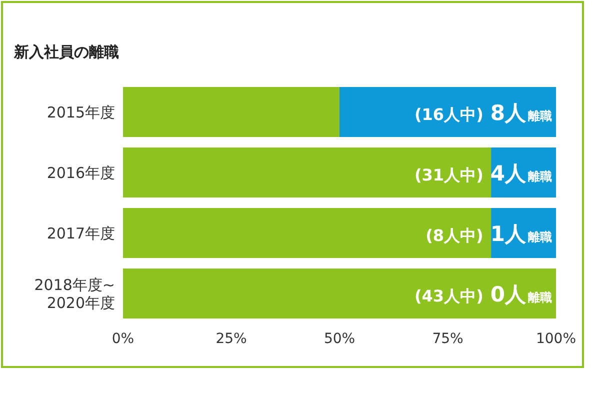 Image resolution: width=600 pixels, height=400 pixels. What do you see at coordinates (74, 294) in the screenshot?
I see `y-tick-label: 2018年度~ 2020年度` at bounding box center [74, 294].